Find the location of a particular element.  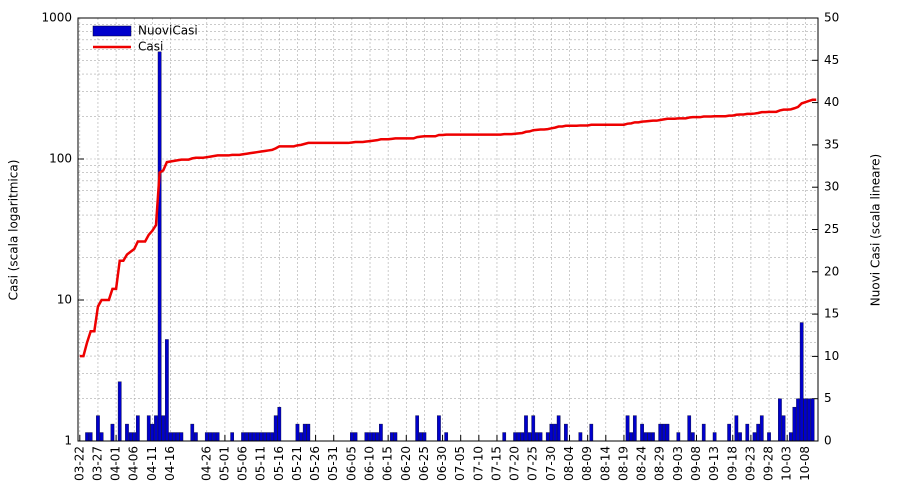

x-tick-label: 07-30 is located at coordinates (551, 463).